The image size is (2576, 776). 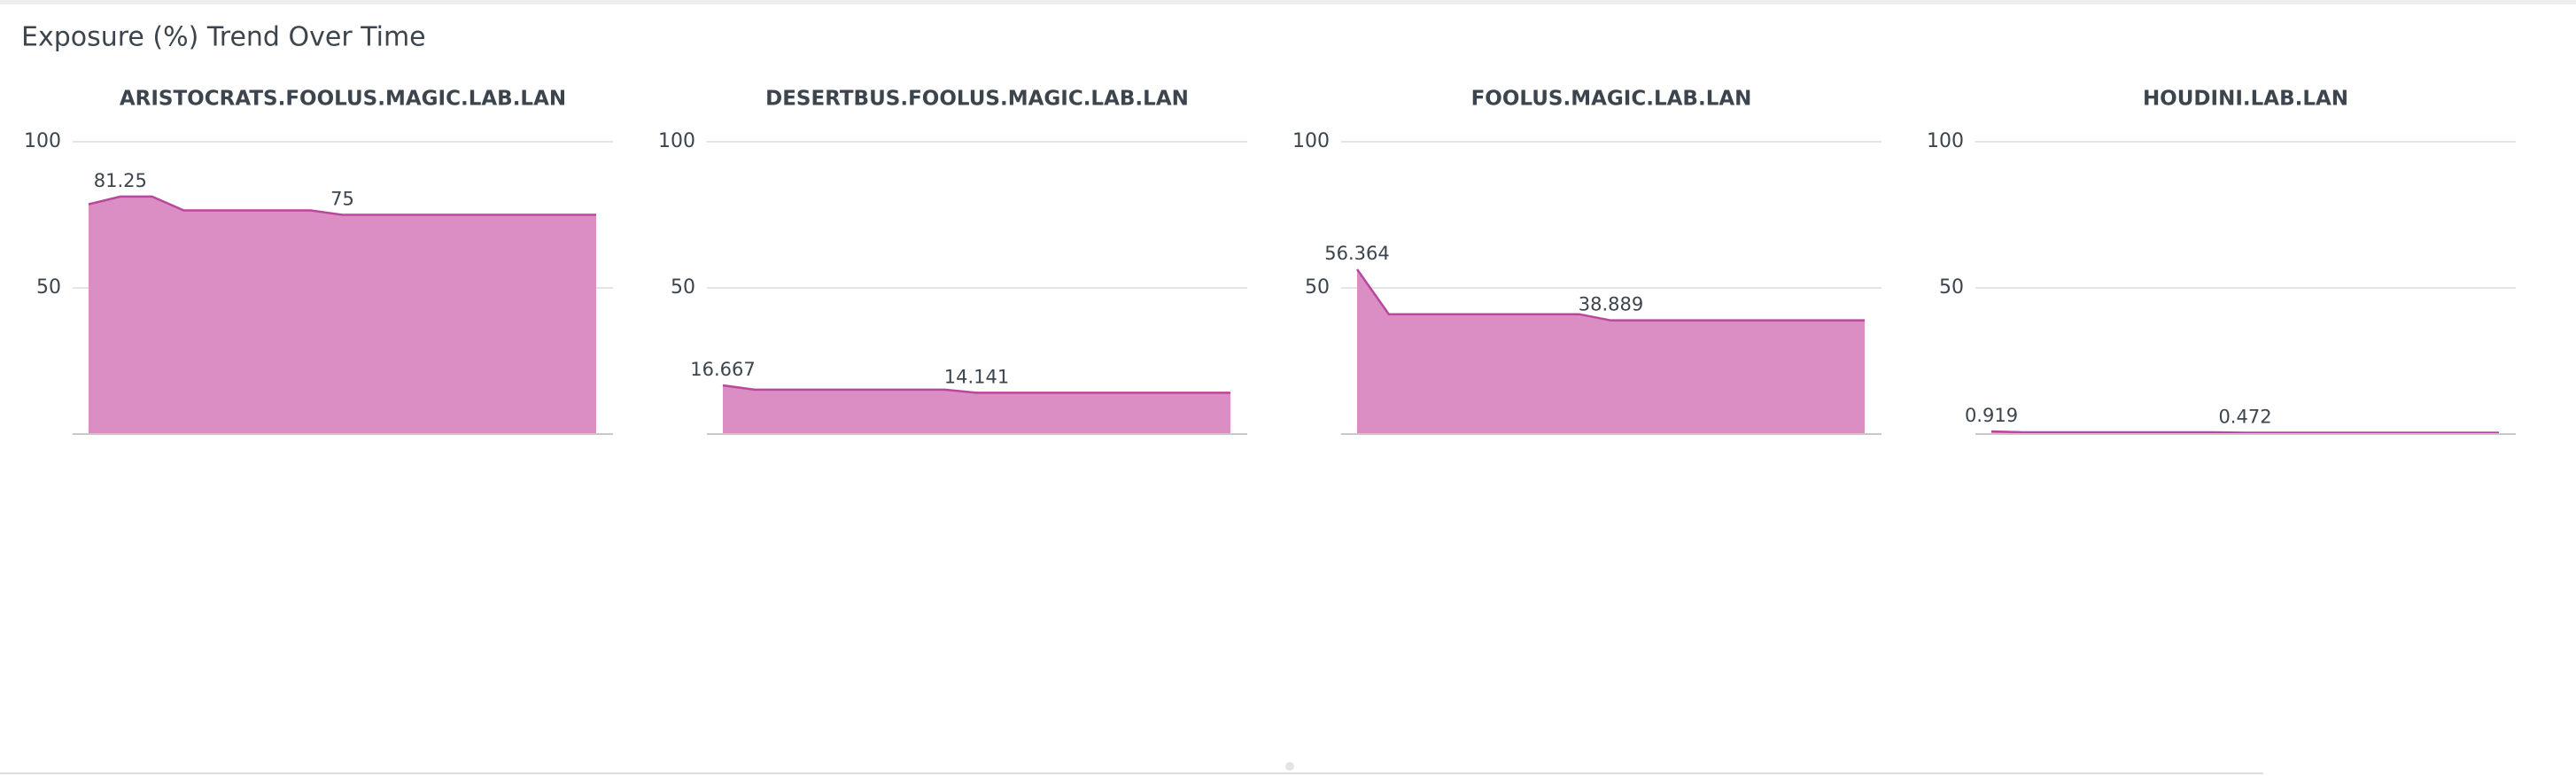 What do you see at coordinates (1611, 304) in the screenshot?
I see `data-label: 38.889` at bounding box center [1611, 304].